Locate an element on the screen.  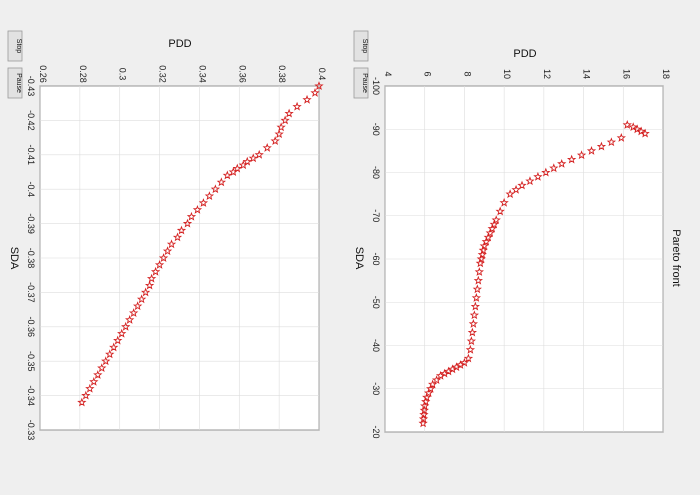
pause-button-right: Pause is located at coordinates (361, 83).